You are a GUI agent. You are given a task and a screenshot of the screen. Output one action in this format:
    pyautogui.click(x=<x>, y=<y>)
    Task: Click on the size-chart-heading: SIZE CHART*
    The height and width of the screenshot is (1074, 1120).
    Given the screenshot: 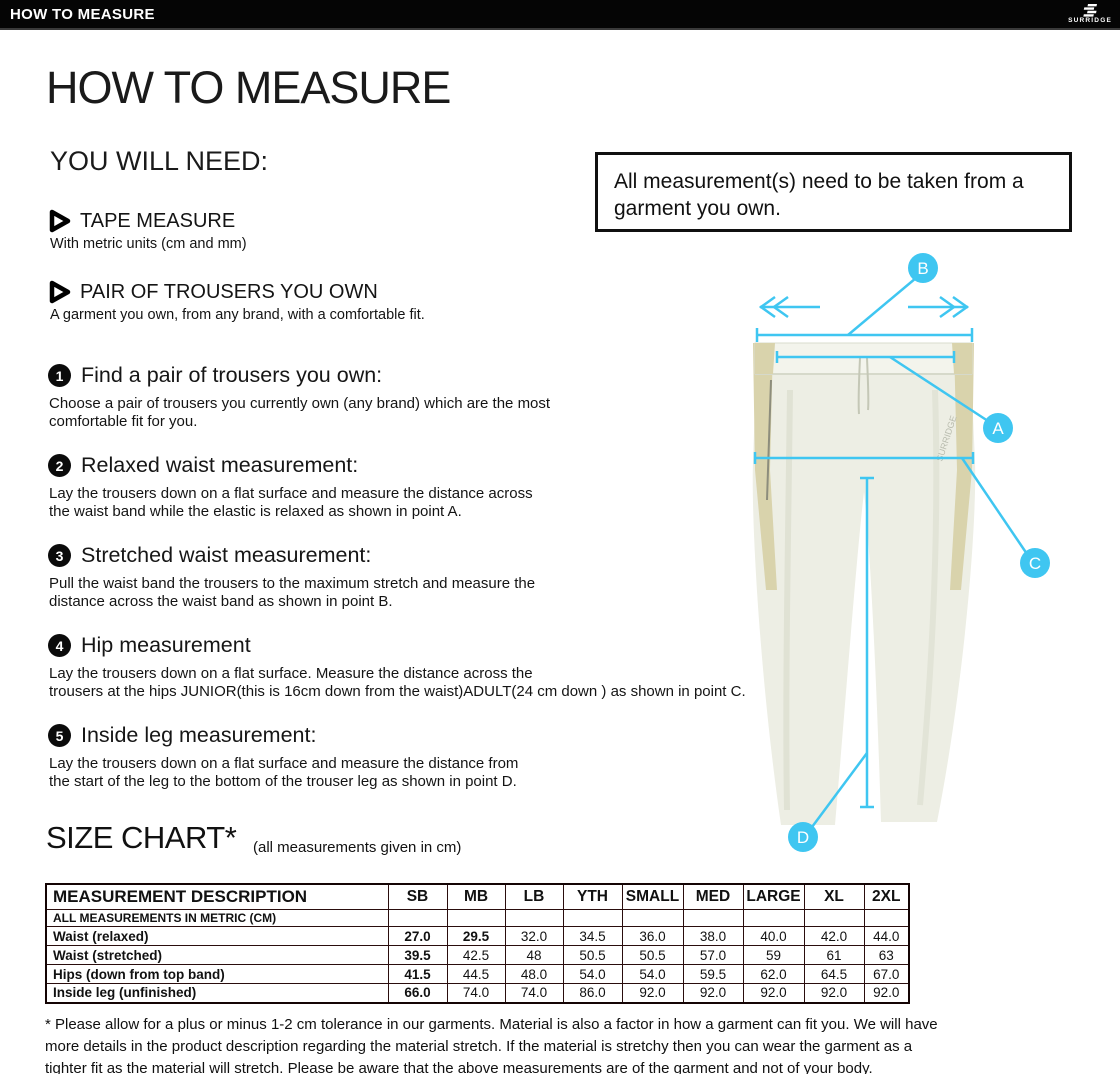 What is the action you would take?
    pyautogui.click(x=141, y=837)
    